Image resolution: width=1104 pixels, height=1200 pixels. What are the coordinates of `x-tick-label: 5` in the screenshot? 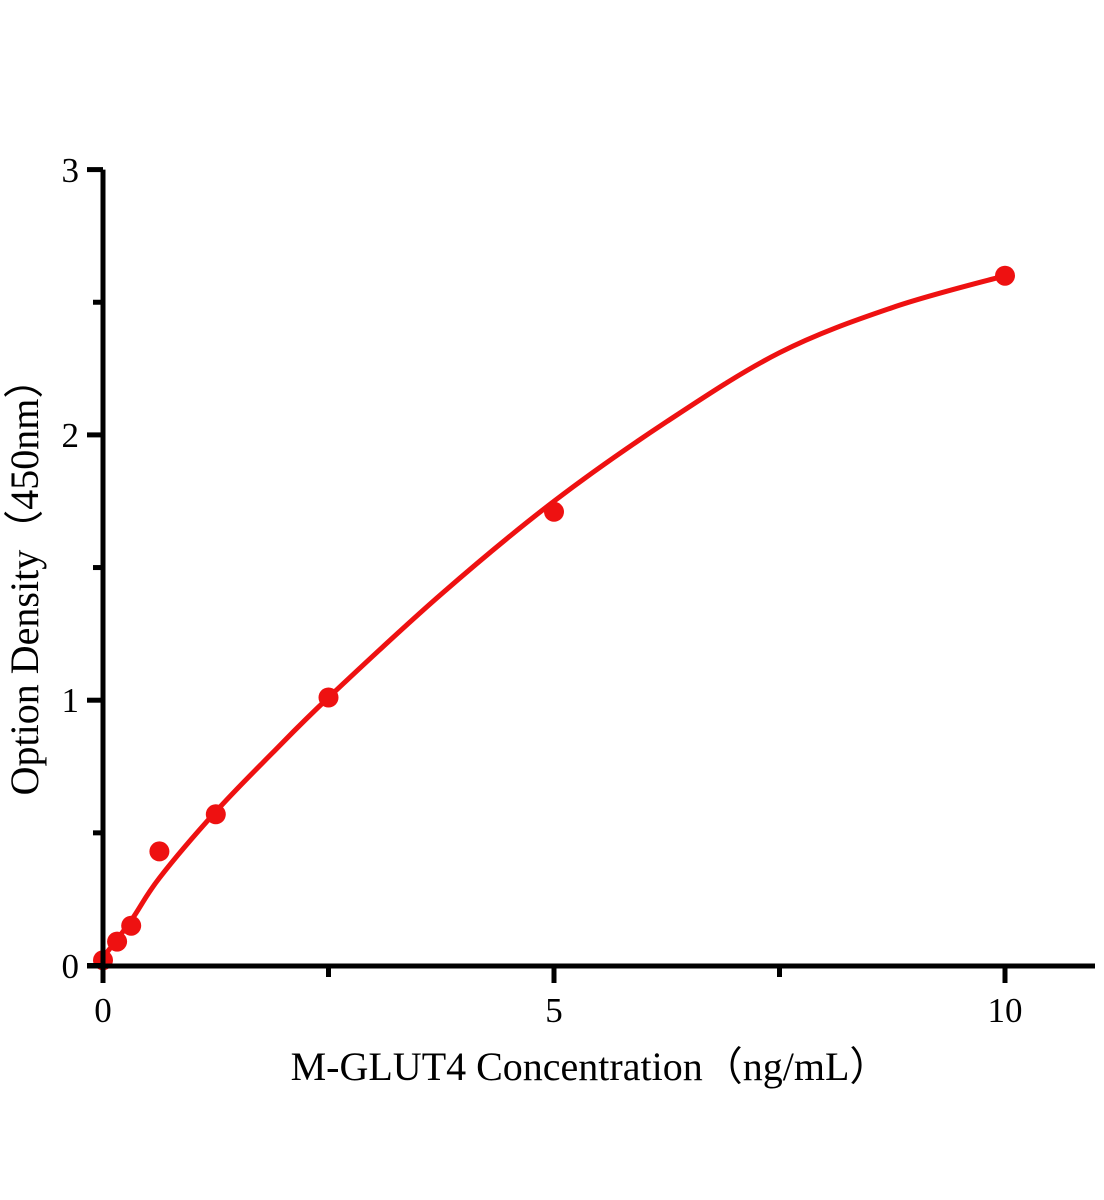 It's located at (554, 1010).